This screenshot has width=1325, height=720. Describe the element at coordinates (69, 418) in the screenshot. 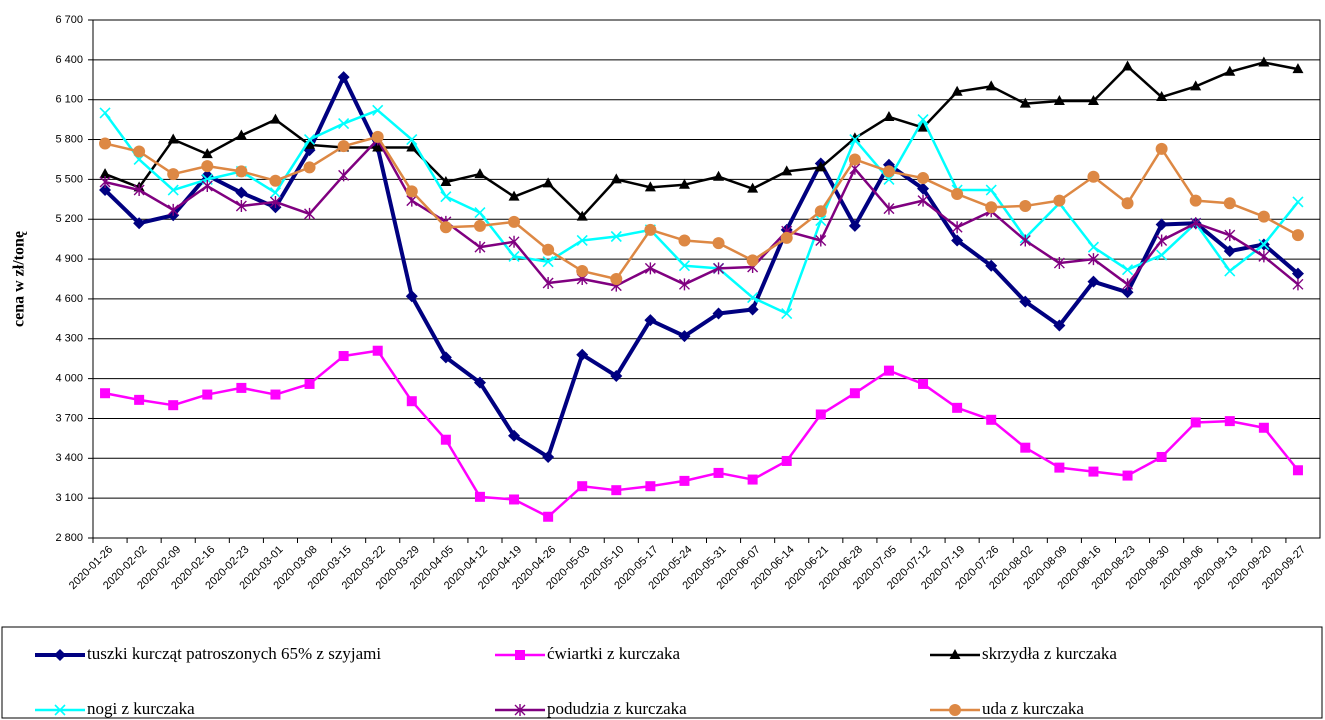

I see `y-tick-label: 3 700` at that location.